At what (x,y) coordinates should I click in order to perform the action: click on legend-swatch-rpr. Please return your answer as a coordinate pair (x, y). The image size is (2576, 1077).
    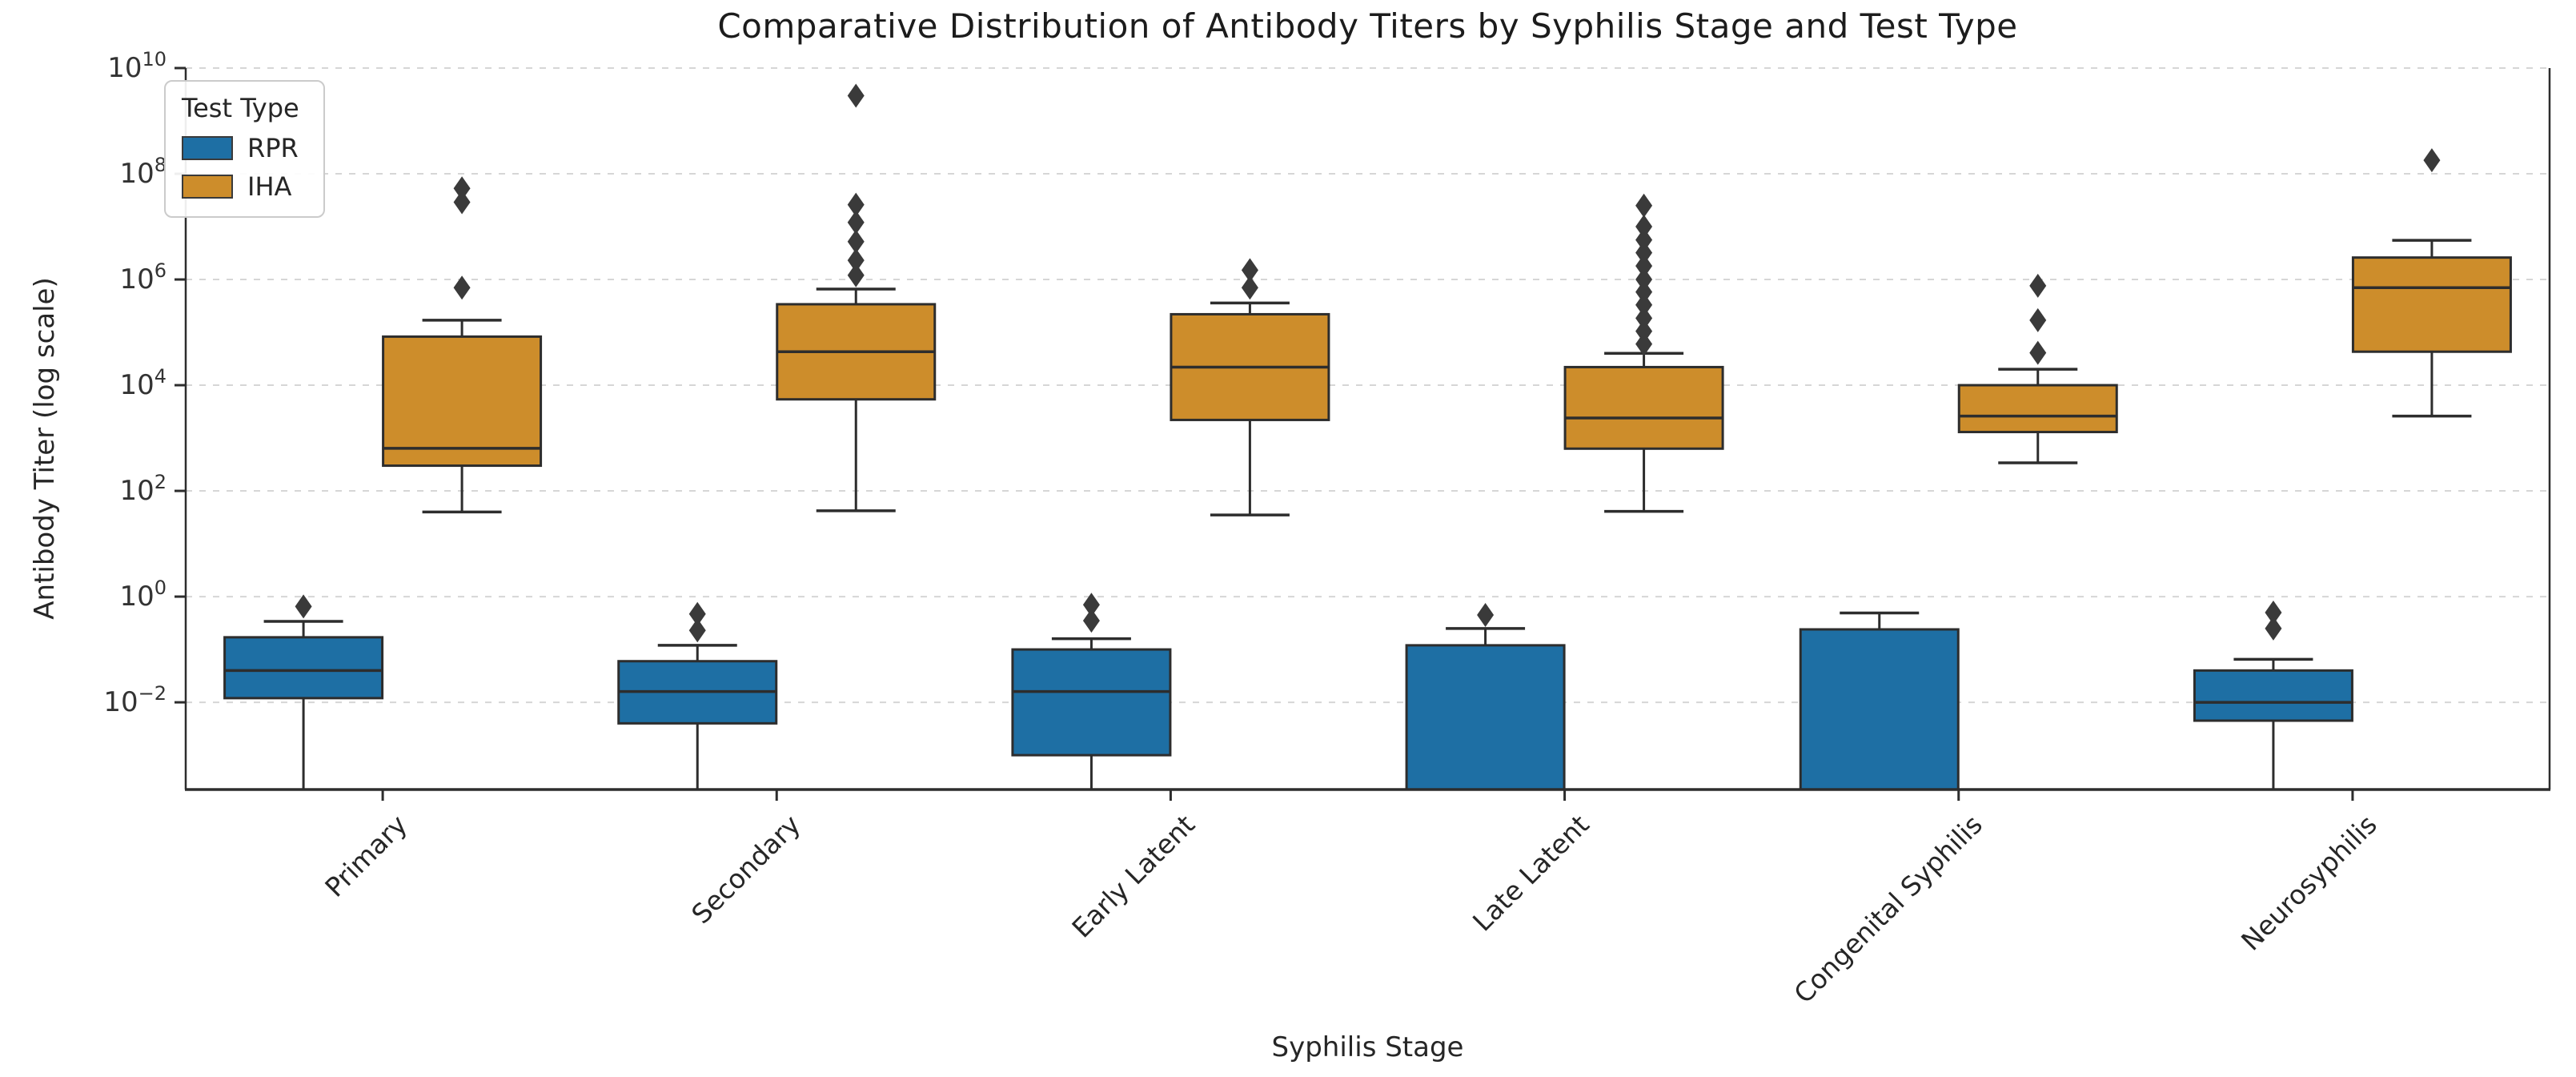
    Looking at the image, I should click on (207, 148).